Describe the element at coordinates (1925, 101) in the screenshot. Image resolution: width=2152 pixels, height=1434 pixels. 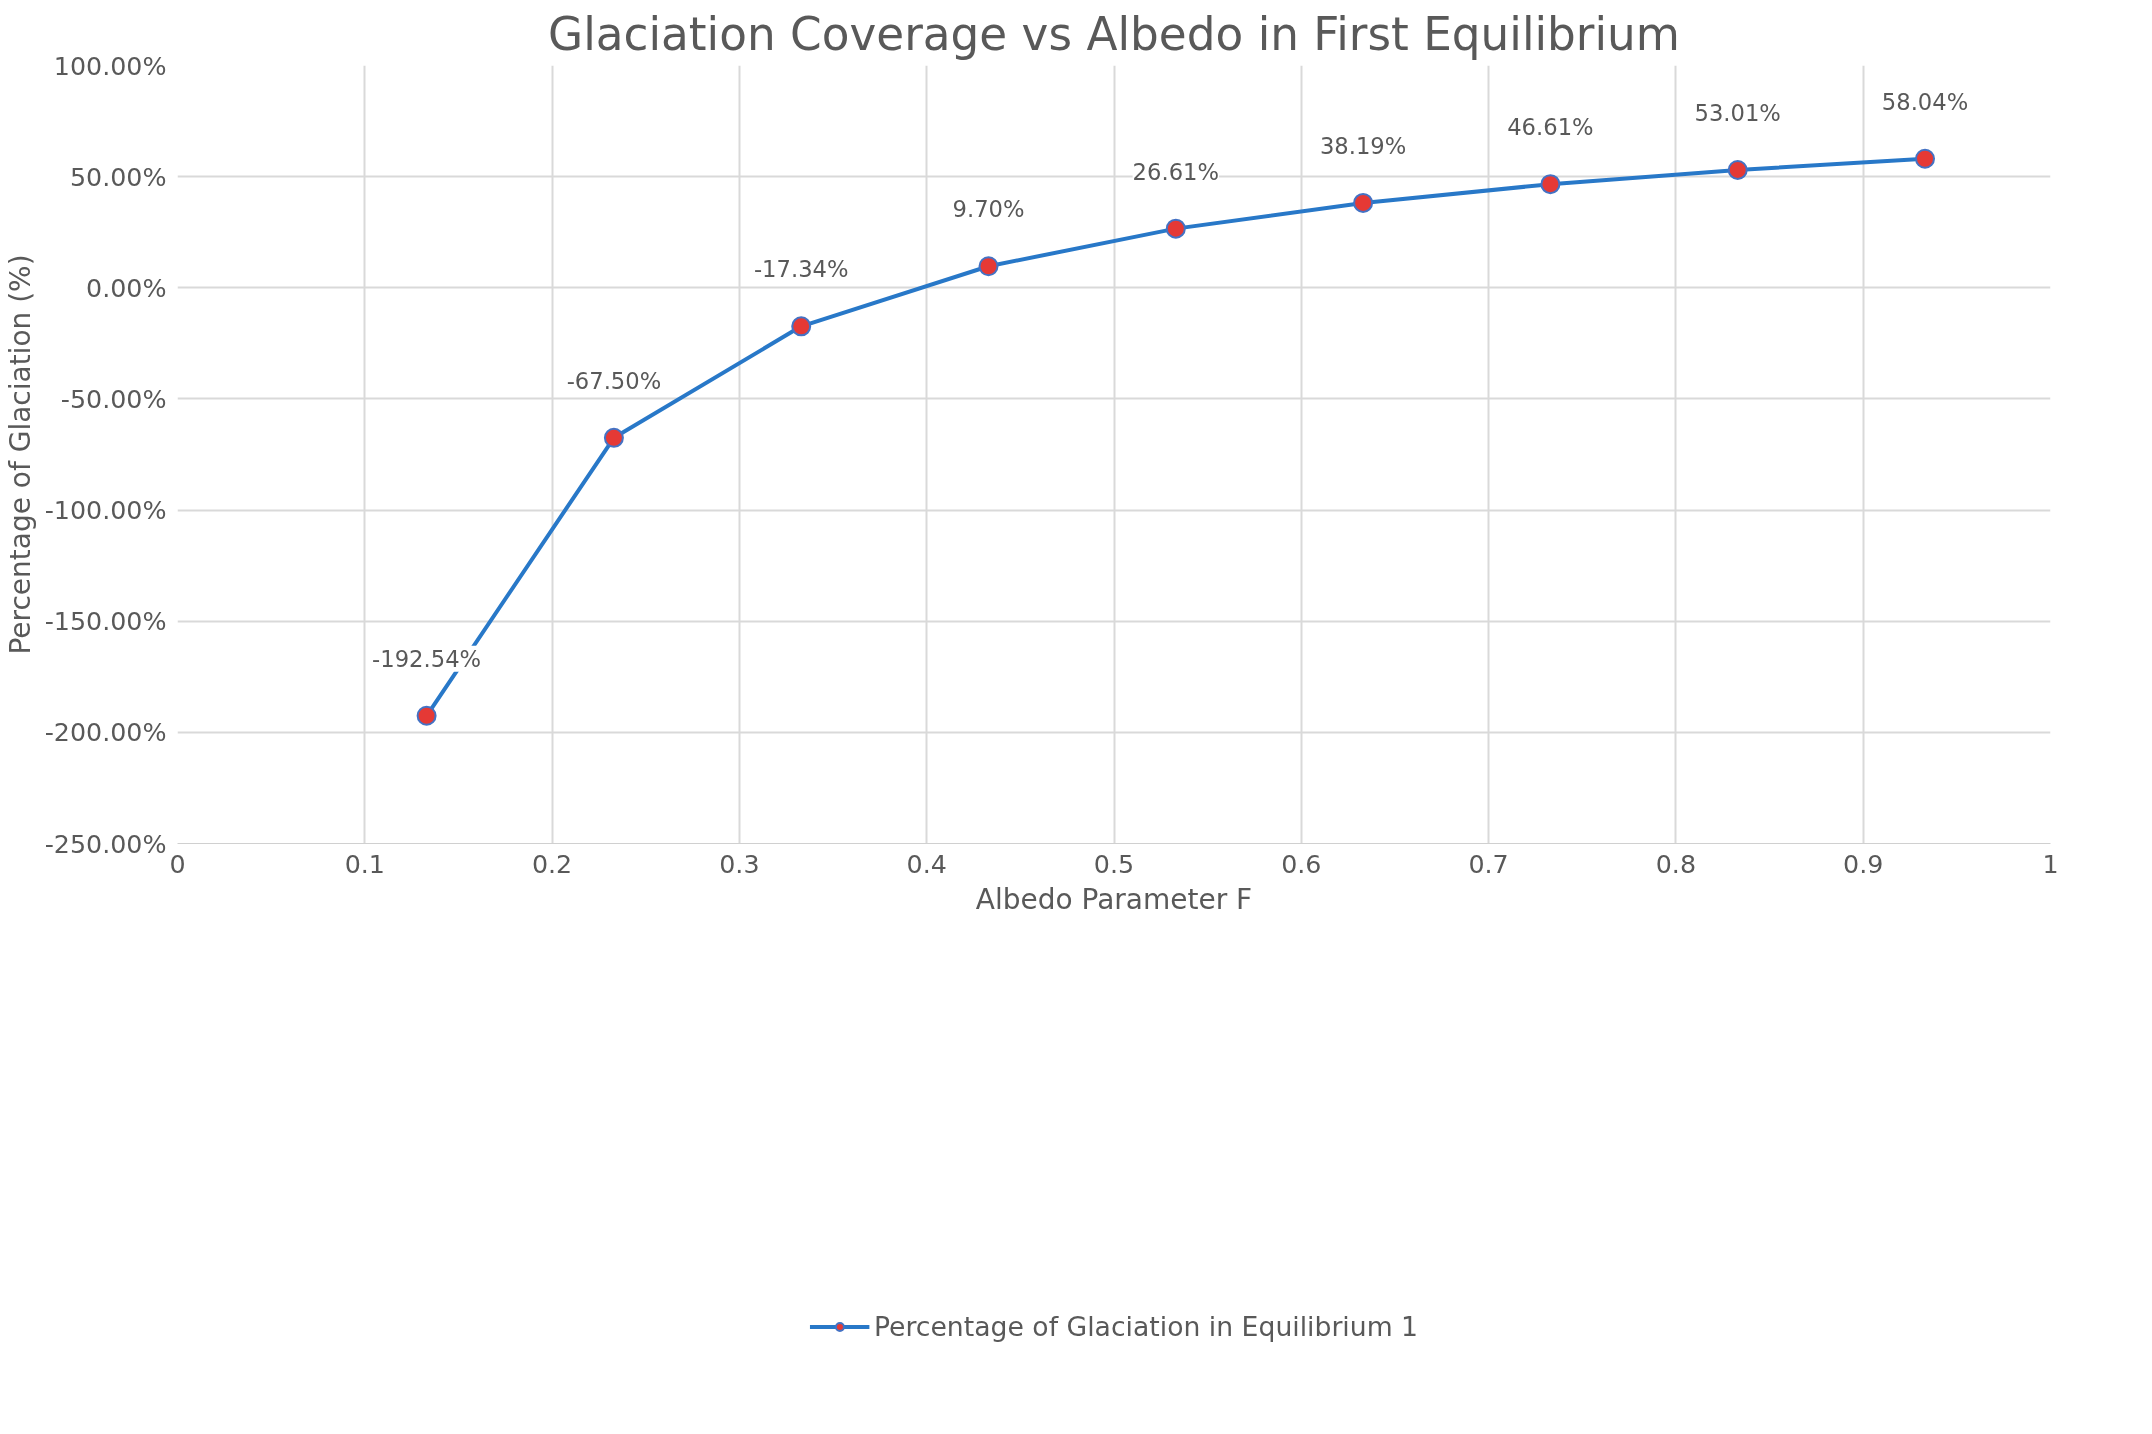
I see `data-label: 58.04%` at that location.